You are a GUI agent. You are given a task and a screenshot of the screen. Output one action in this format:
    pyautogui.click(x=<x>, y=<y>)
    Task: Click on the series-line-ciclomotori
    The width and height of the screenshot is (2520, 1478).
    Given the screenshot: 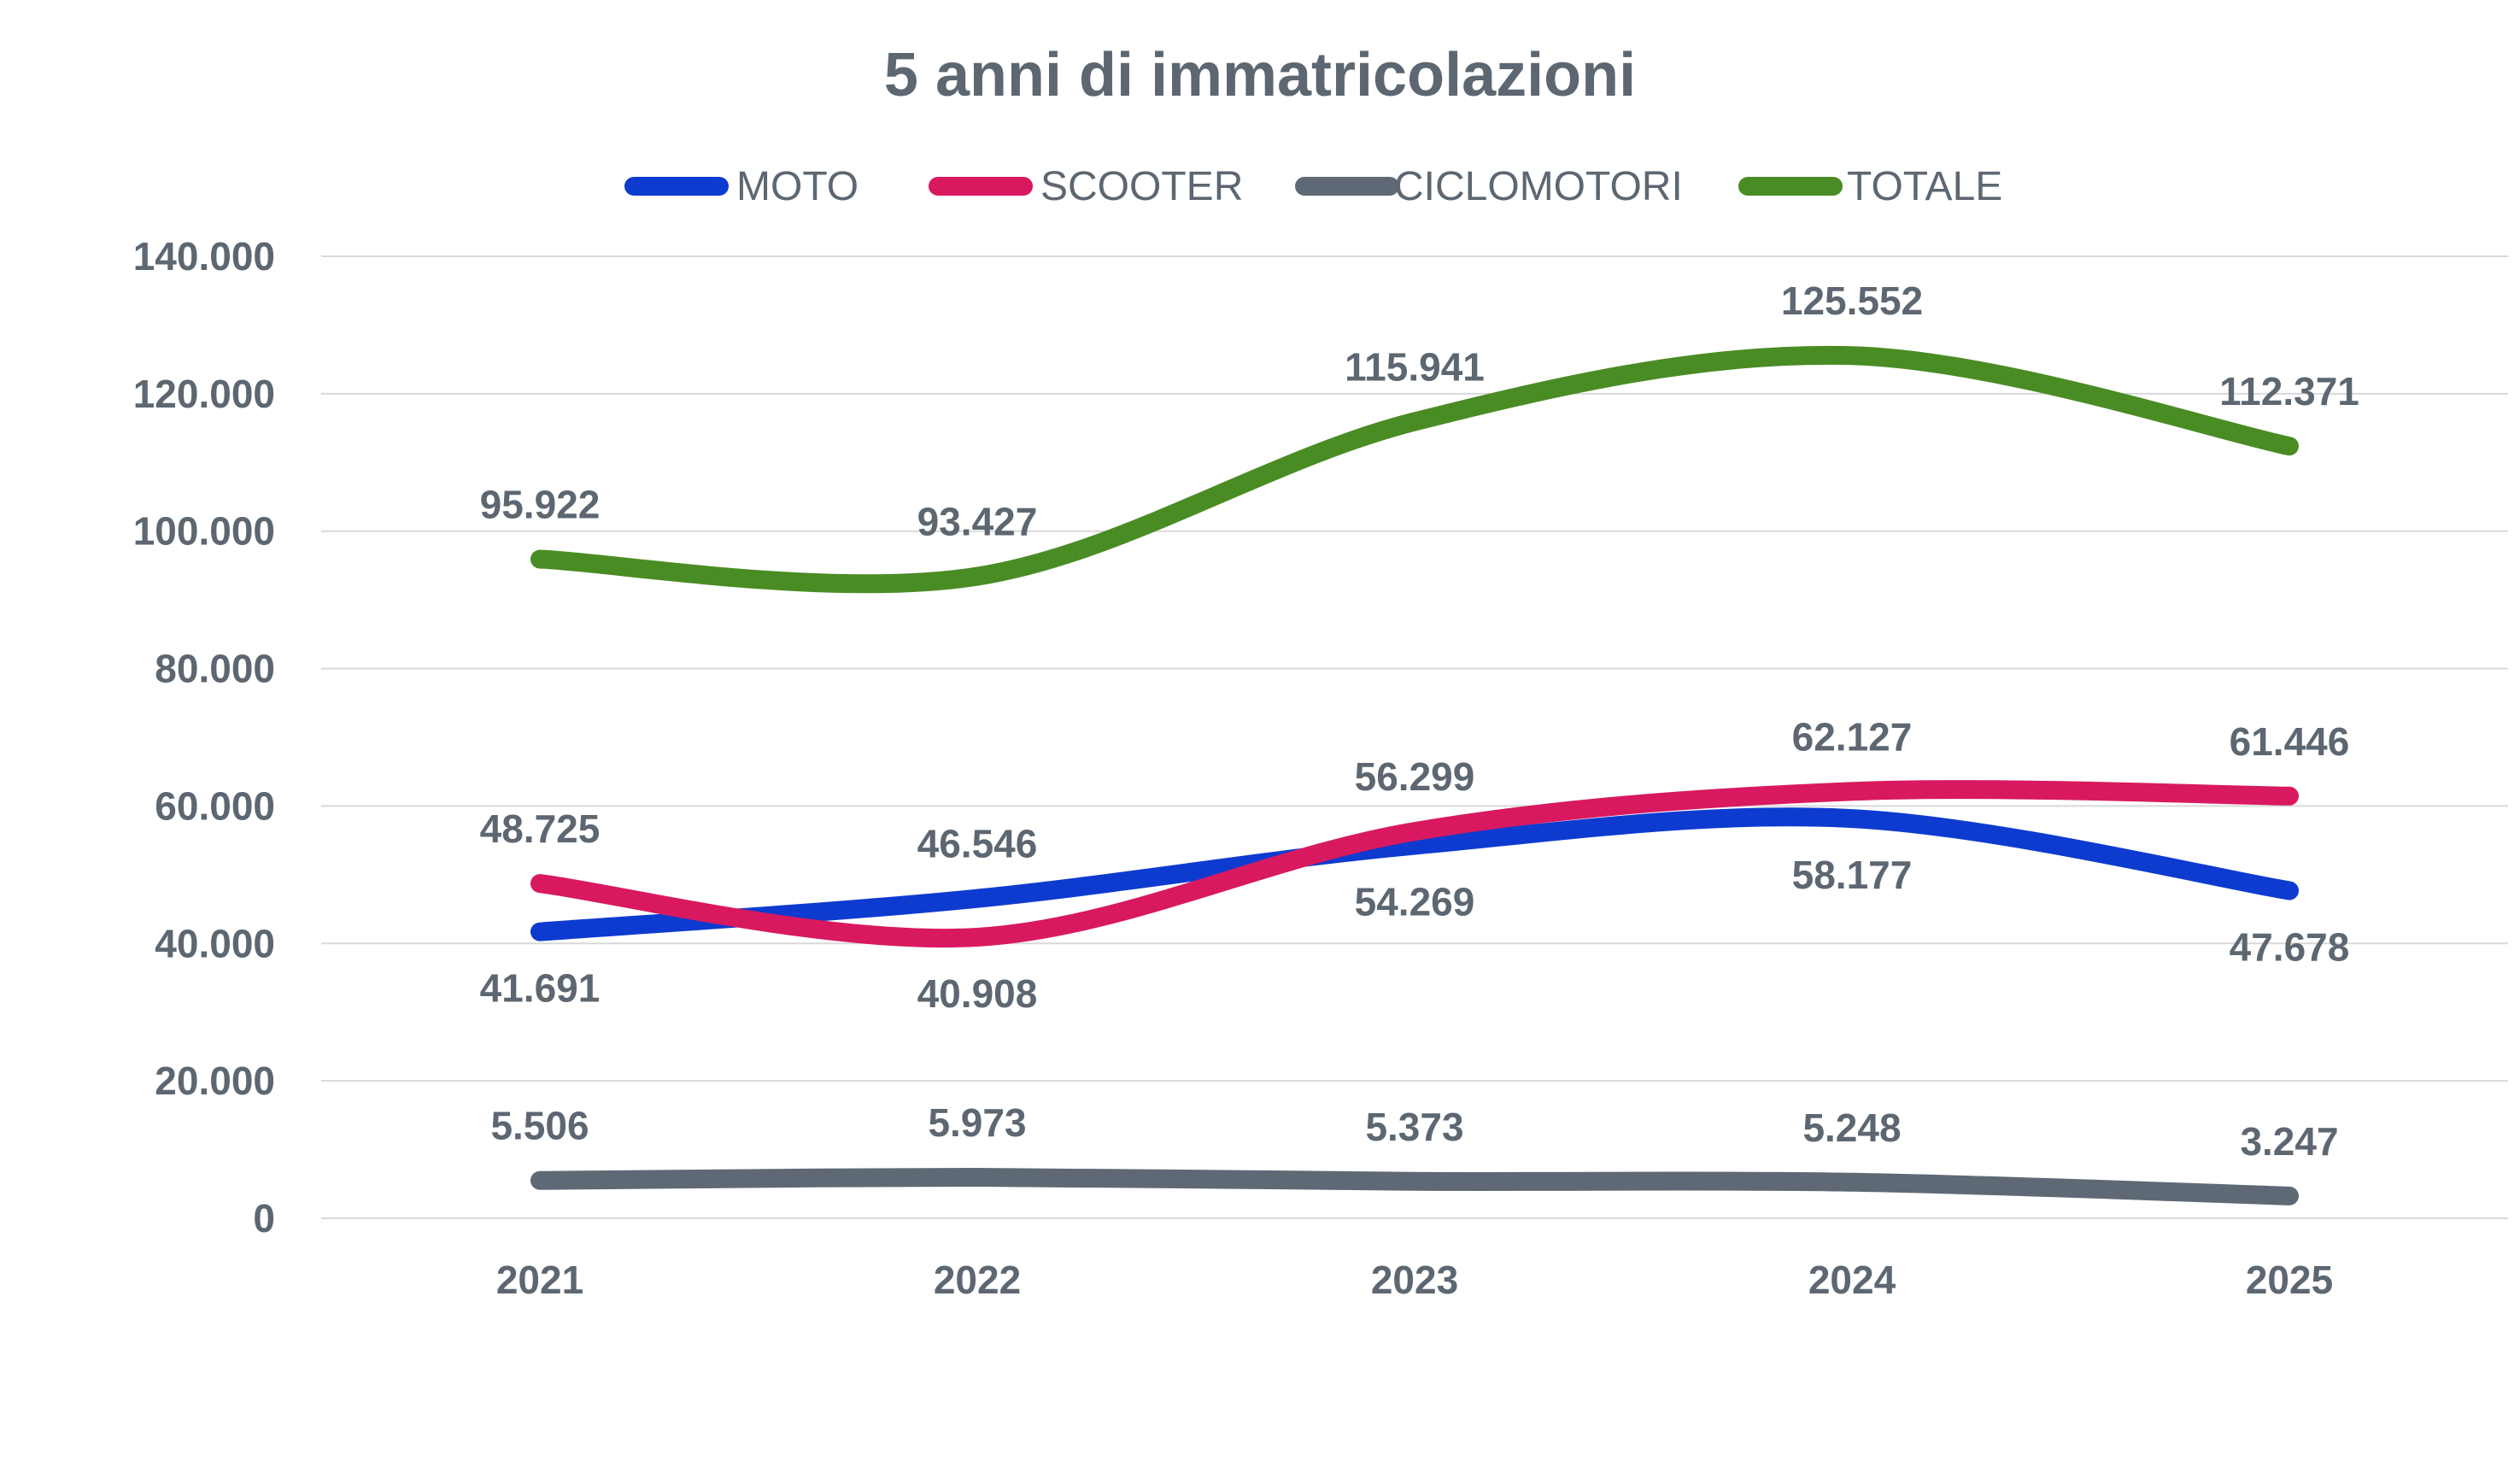 What is the action you would take?
    pyautogui.click(x=1414, y=1186)
    